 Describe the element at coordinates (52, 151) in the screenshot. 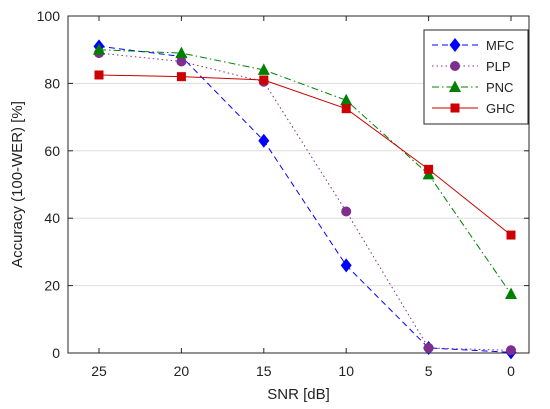

I see `y-tick-label: 60` at that location.